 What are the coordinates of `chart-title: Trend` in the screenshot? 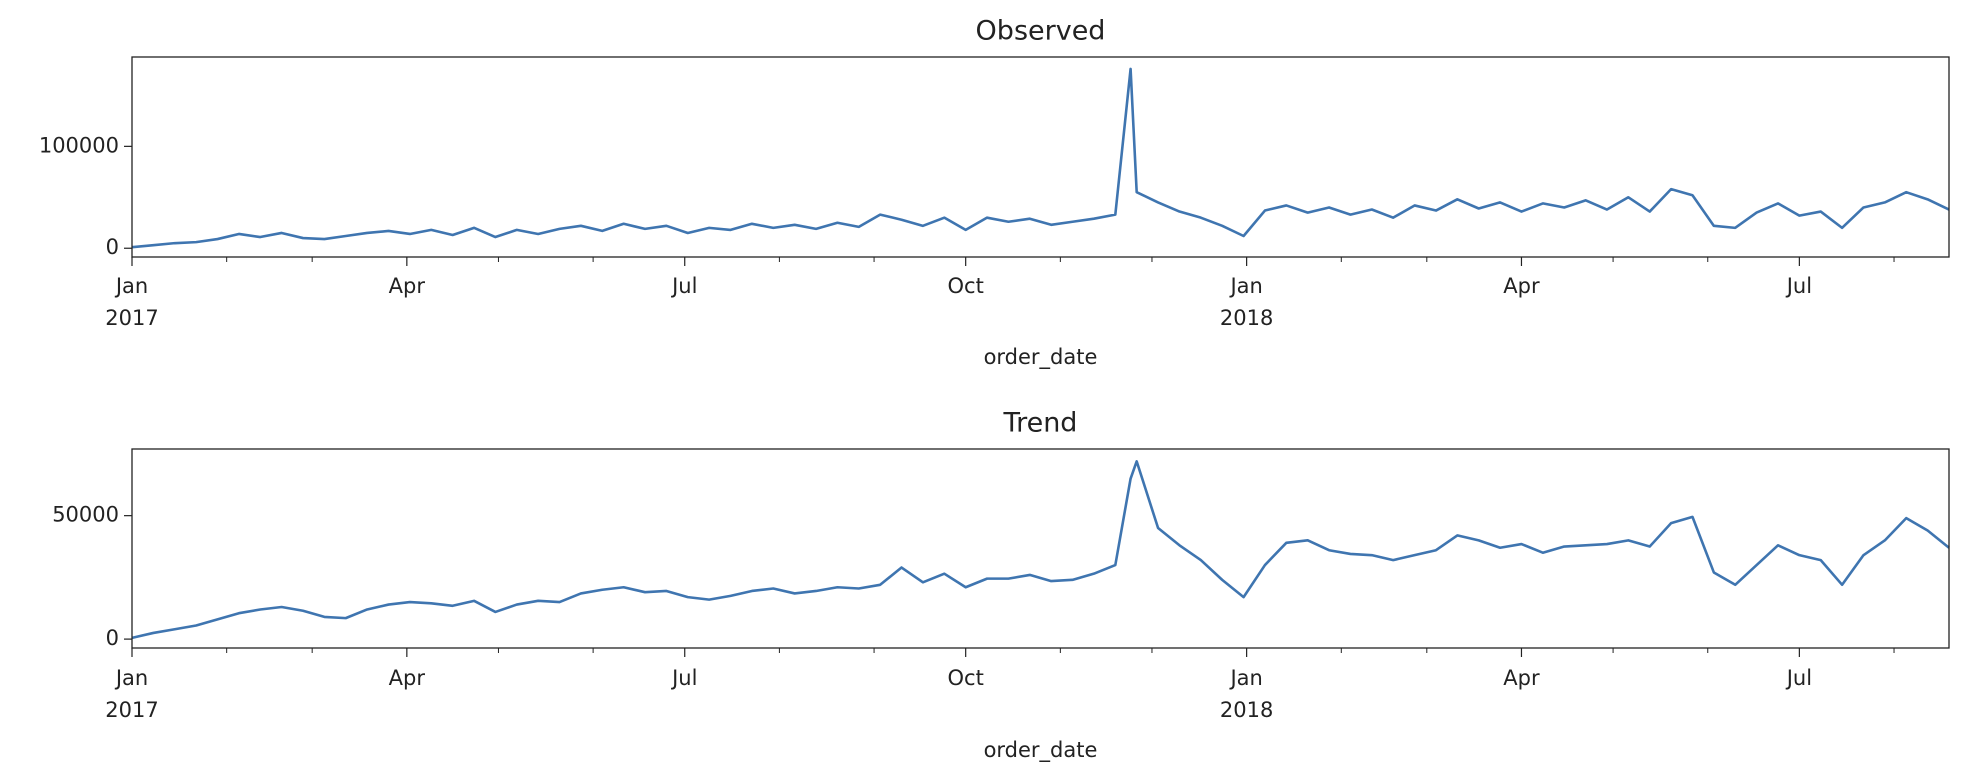 It's located at (1040, 423).